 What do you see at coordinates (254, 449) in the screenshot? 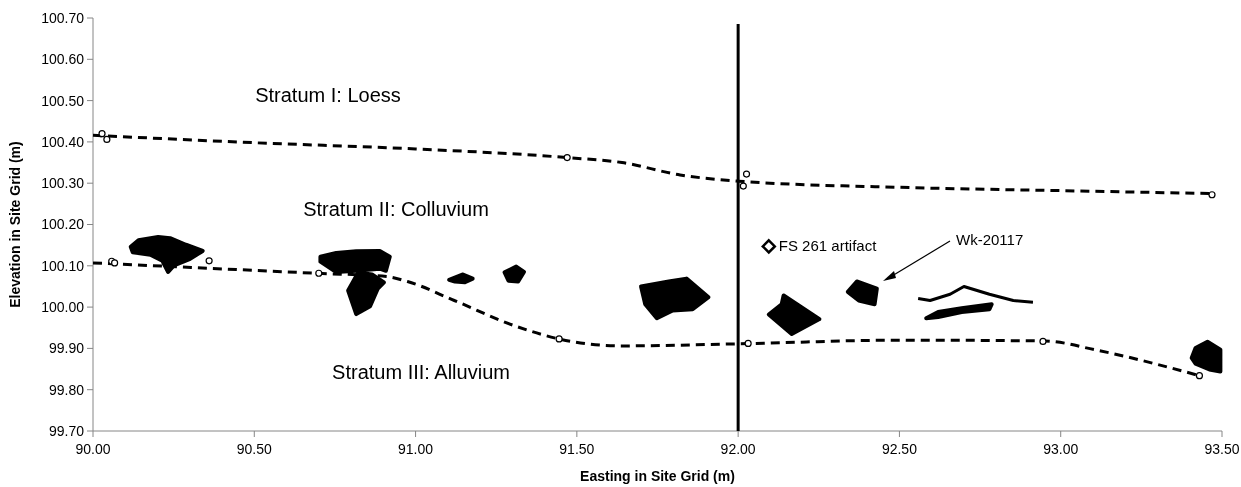
I see `x-tick-label: 90.50` at bounding box center [254, 449].